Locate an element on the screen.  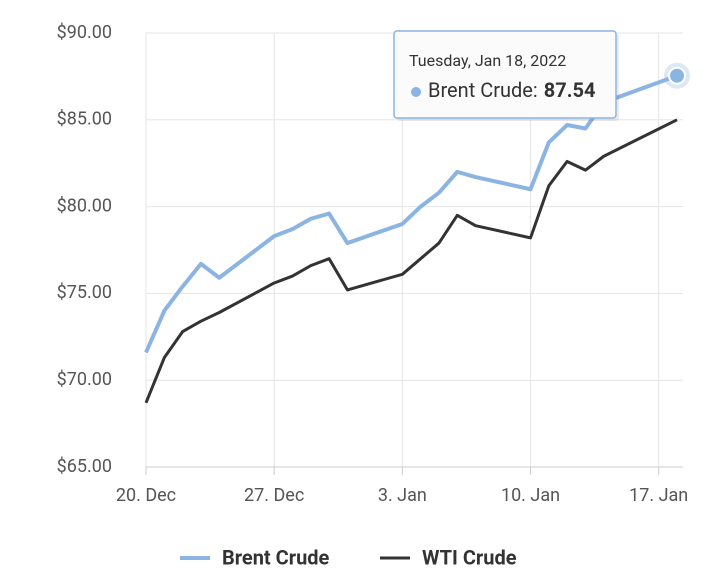
x-tick-label: 20. Dec is located at coordinates (146, 495).